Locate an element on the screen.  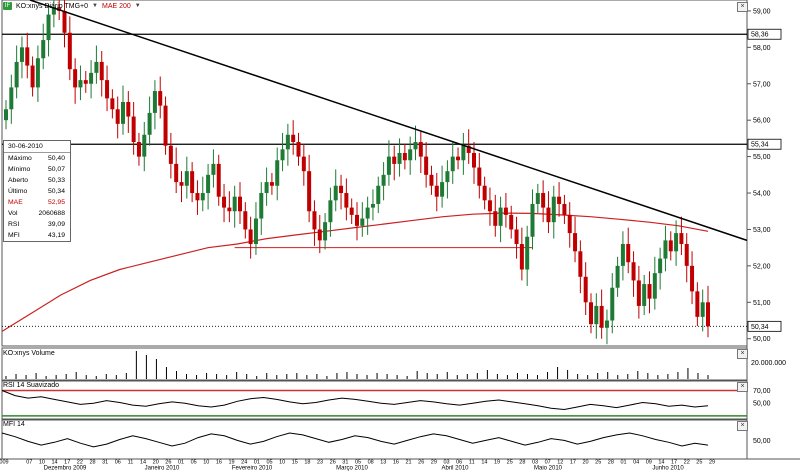
date-day-label: 20 is located at coordinates (156, 463).